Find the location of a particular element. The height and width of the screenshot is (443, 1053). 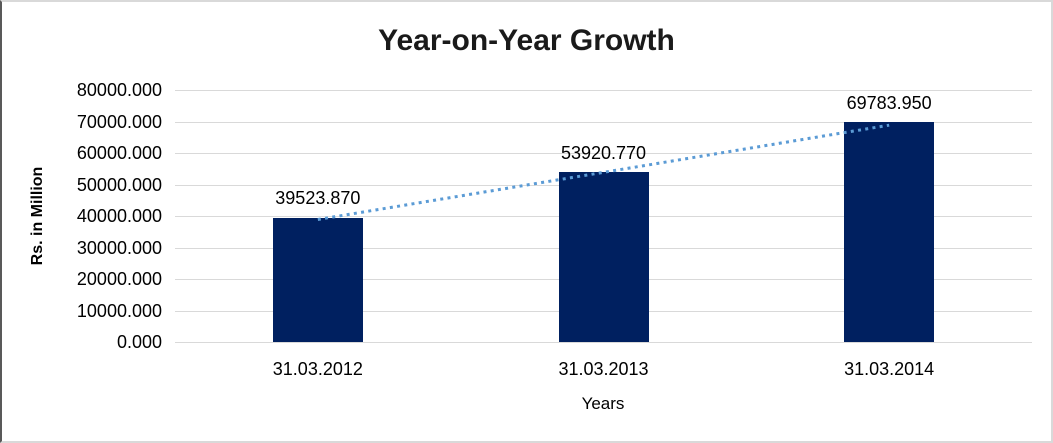

y-tick-label: 50000.000 is located at coordinates (119, 184).